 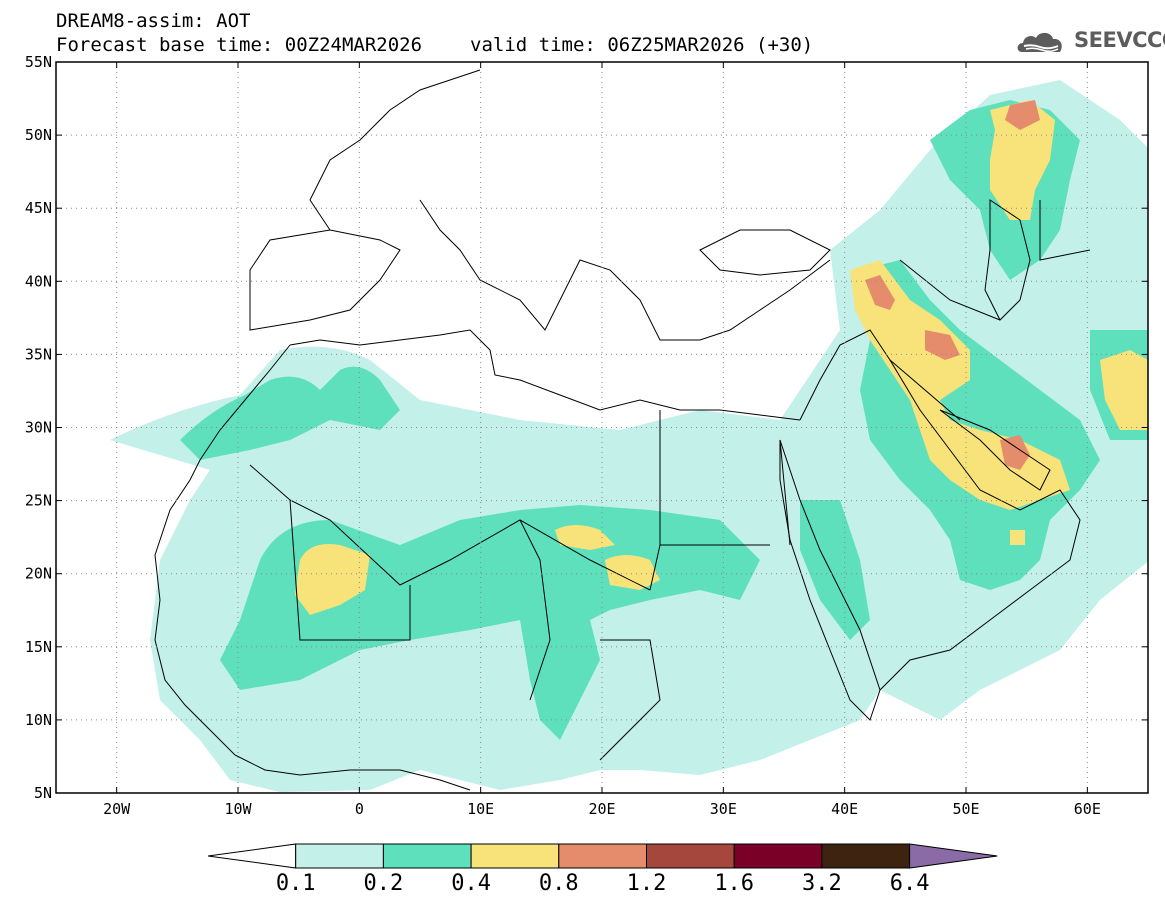 I want to click on colorbar-arrow-low, so click(x=252, y=856).